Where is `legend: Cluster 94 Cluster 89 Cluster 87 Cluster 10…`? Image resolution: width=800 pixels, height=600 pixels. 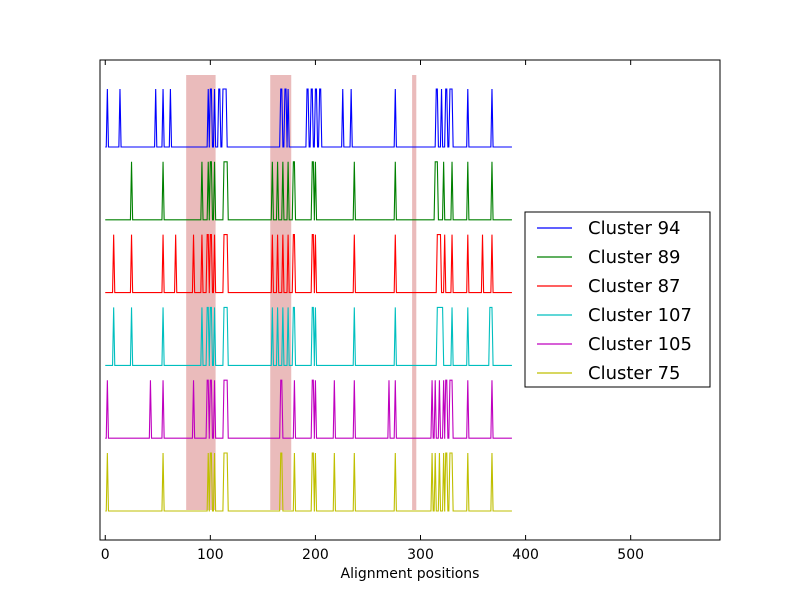 legend: Cluster 94 Cluster 89 Cluster 87 Cluster 10… is located at coordinates (617, 299).